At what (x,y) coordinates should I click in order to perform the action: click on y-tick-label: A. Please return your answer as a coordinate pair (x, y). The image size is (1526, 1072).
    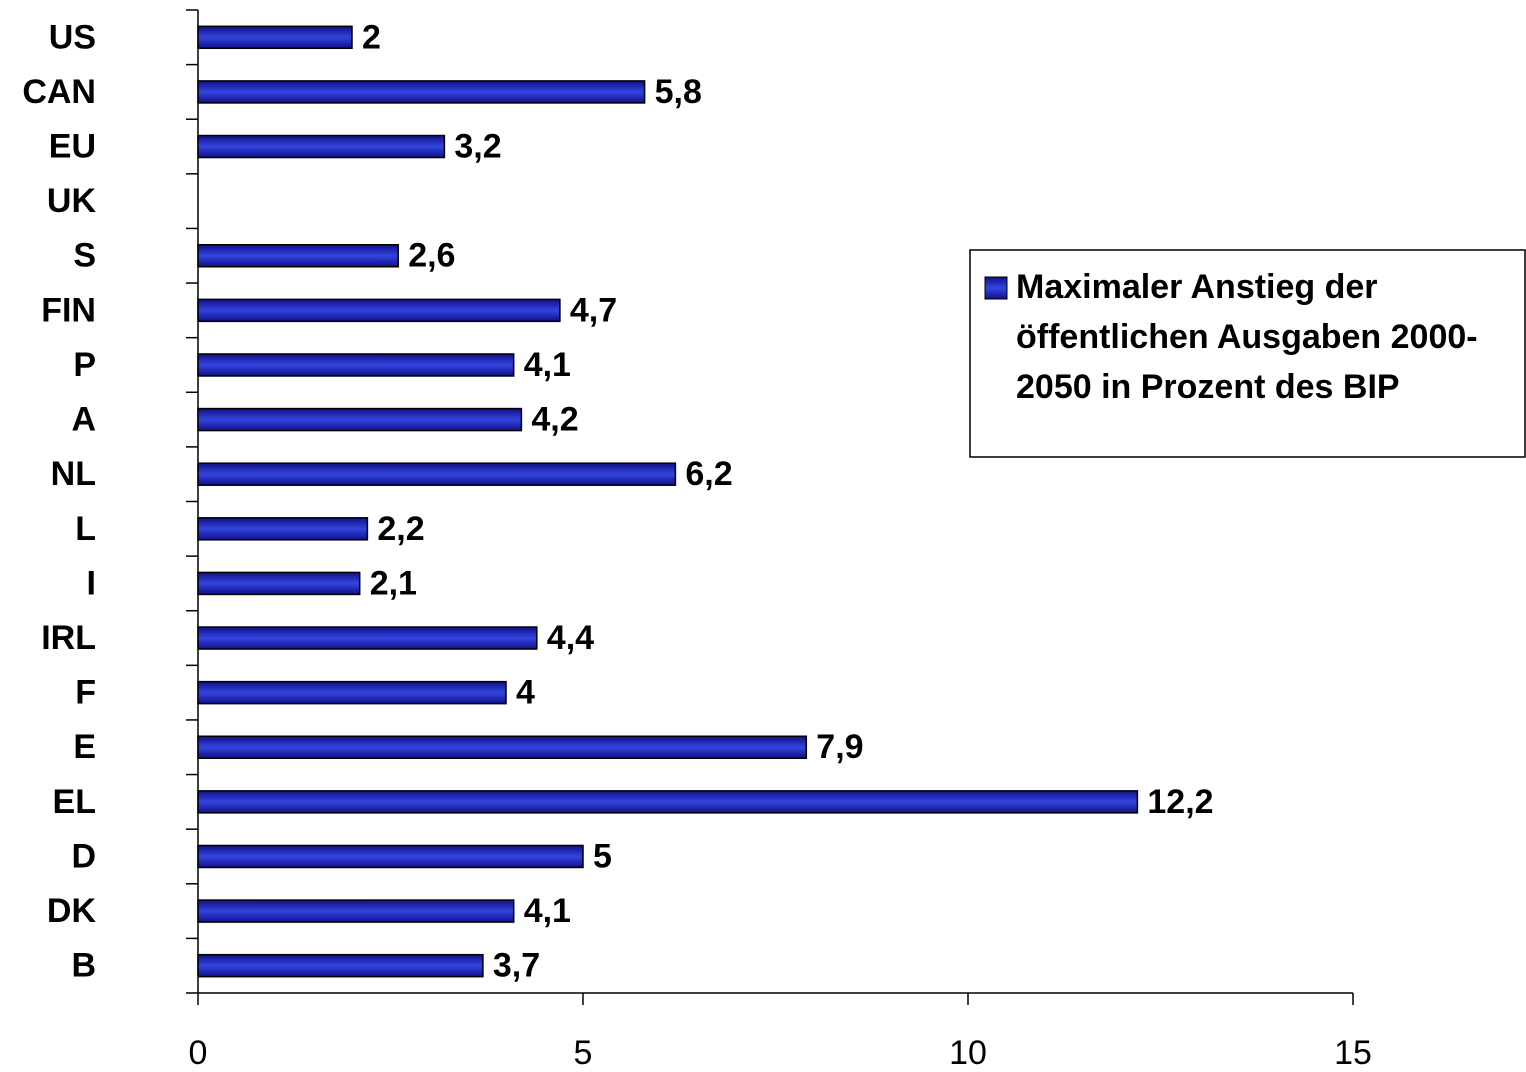
    Looking at the image, I should click on (83, 420).